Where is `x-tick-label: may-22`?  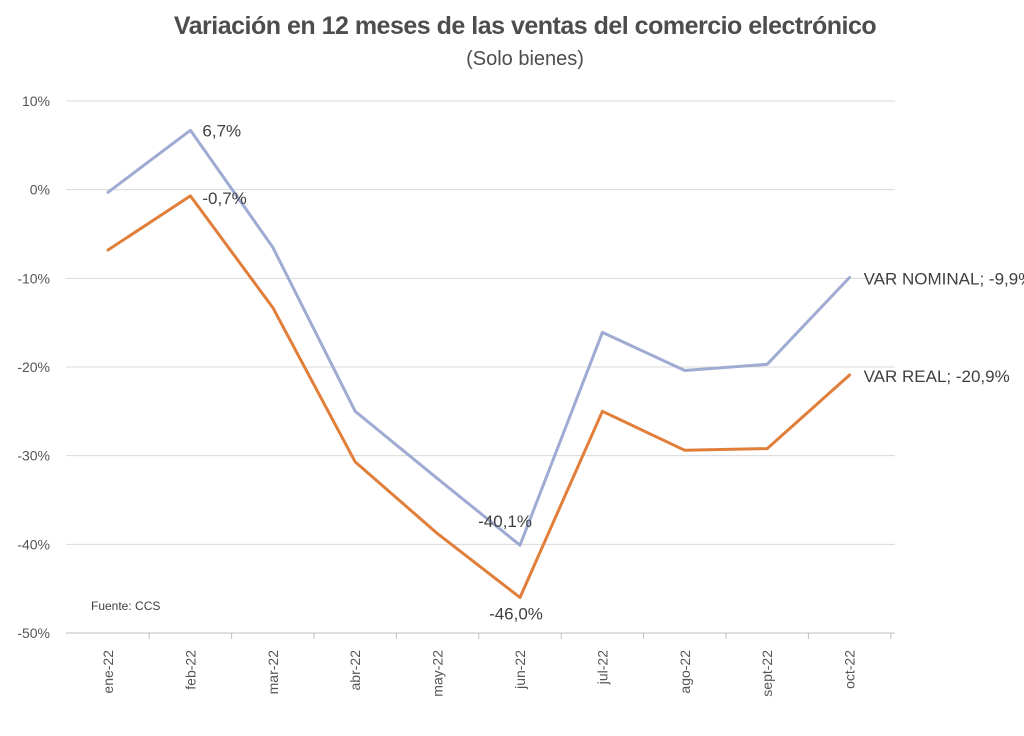
x-tick-label: may-22 is located at coordinates (438, 673).